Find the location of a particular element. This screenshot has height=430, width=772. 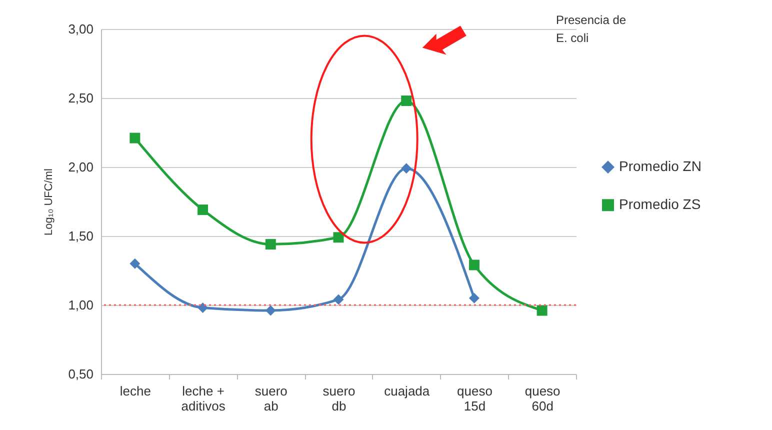

annotation: Presencia de E. coli is located at coordinates (591, 29).